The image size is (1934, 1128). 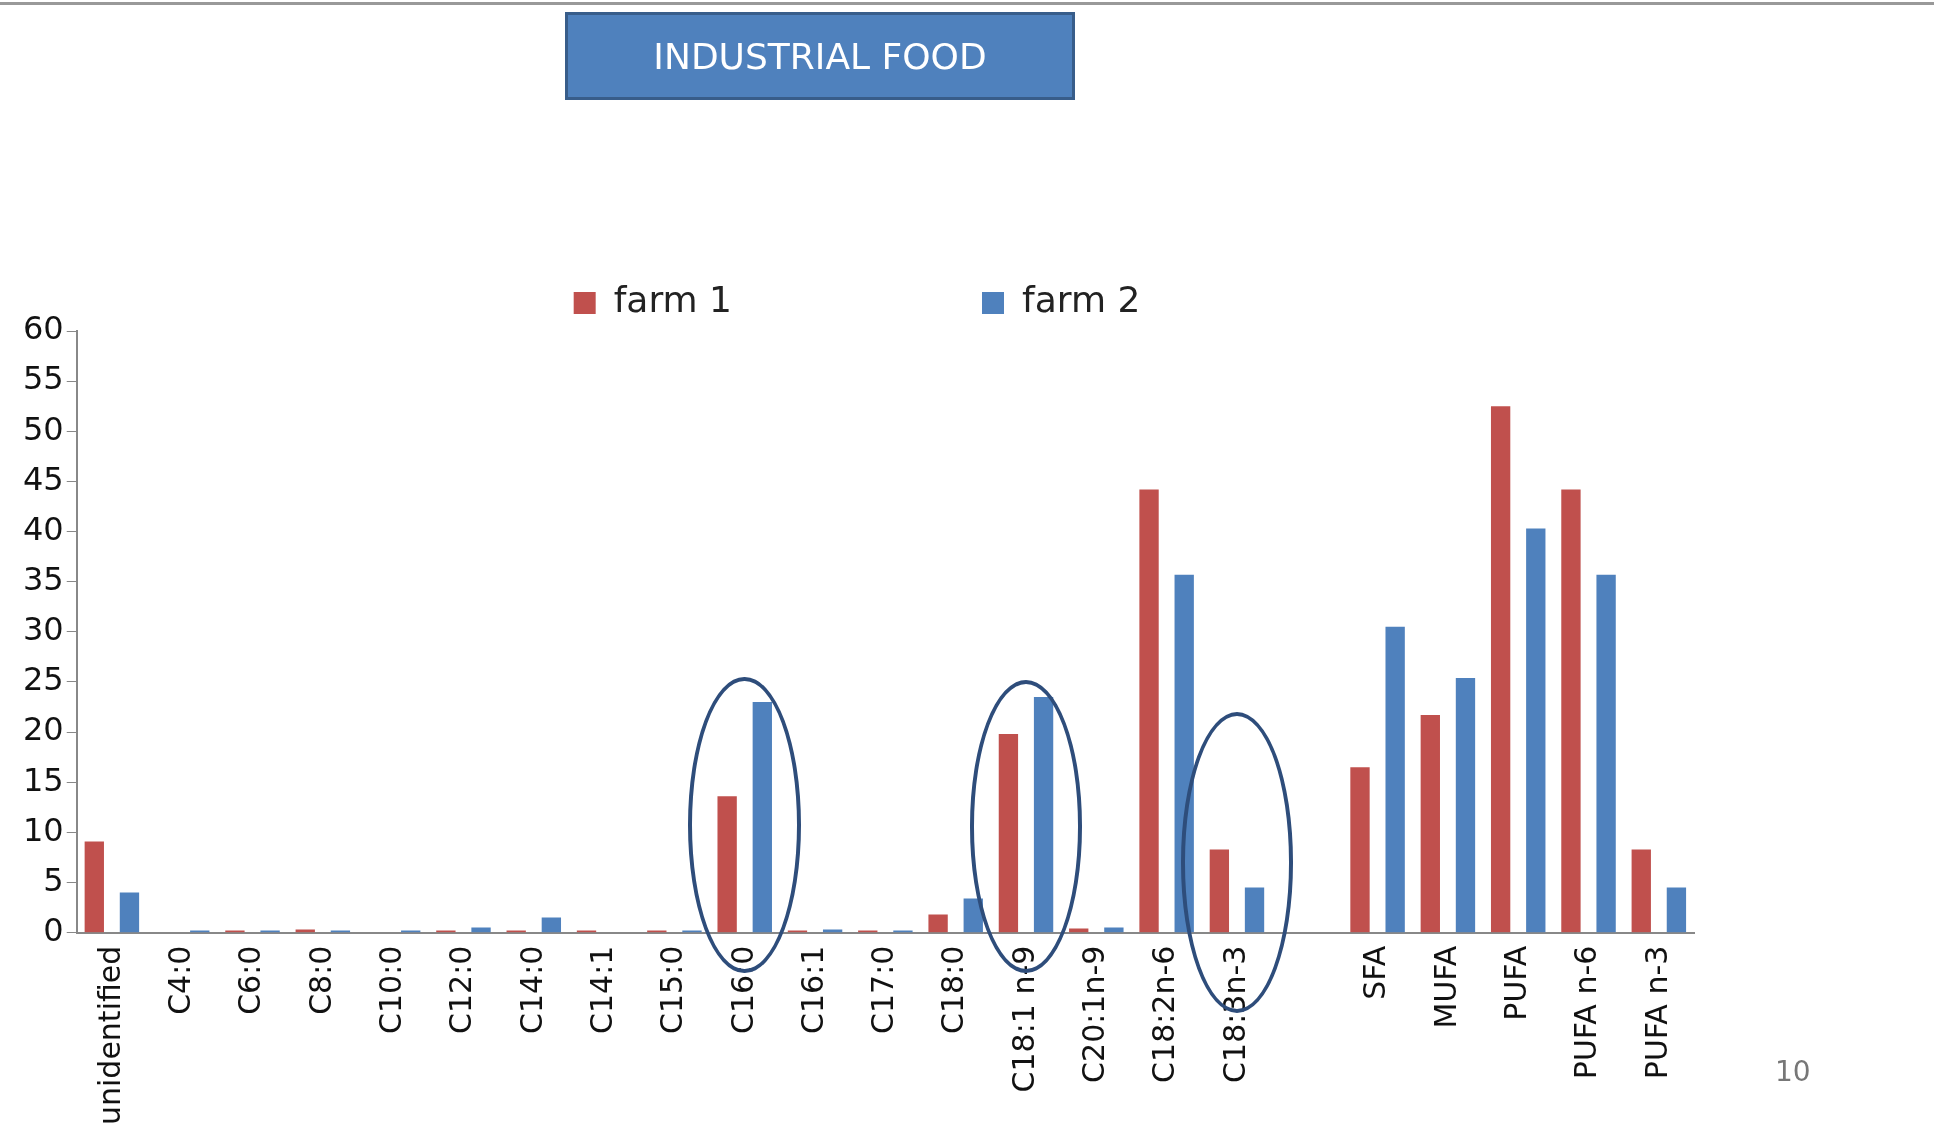 What do you see at coordinates (109, 1035) in the screenshot?
I see `x-tick-label: unidentified` at bounding box center [109, 1035].